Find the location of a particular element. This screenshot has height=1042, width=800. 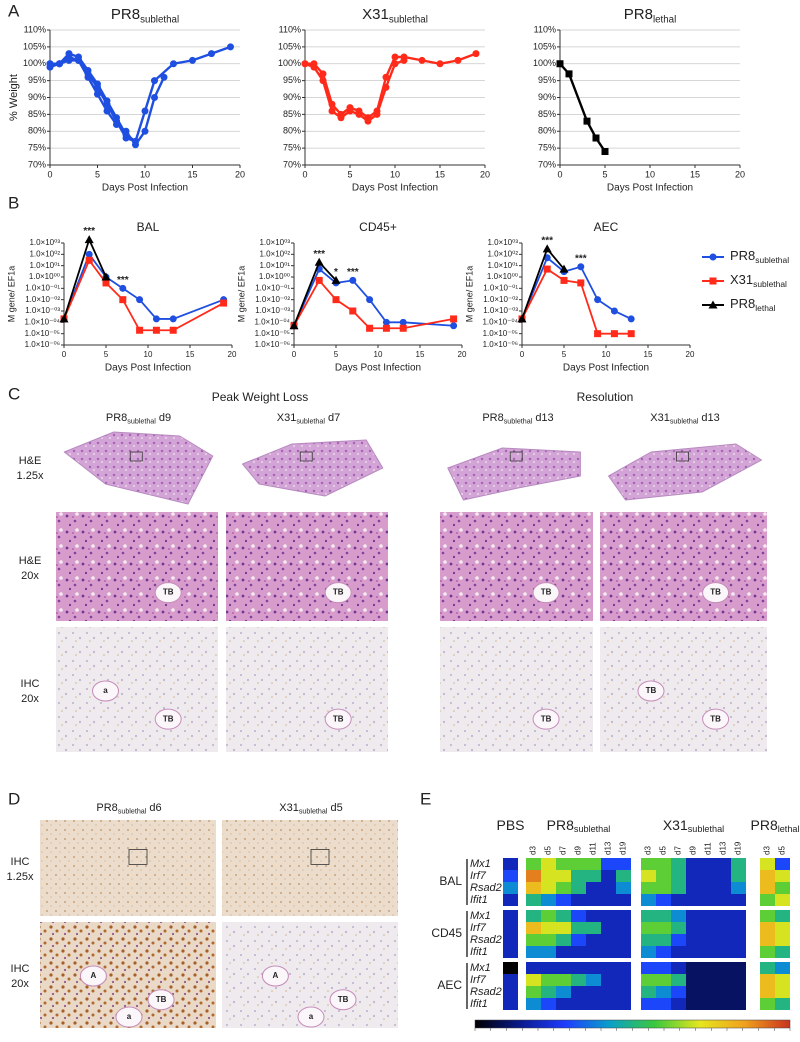

y-tick-label: 1.0×10⁻⁰³ is located at coordinates (272, 310).